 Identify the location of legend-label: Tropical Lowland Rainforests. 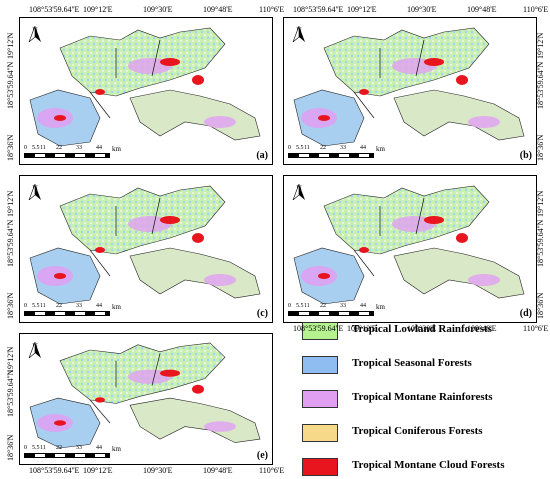
(422, 329).